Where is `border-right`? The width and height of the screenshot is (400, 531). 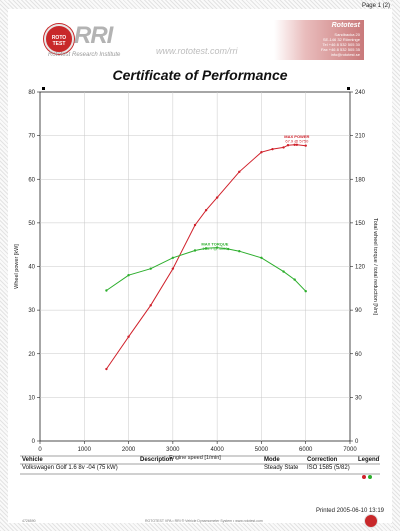
border-right is located at coordinates (396, 265).